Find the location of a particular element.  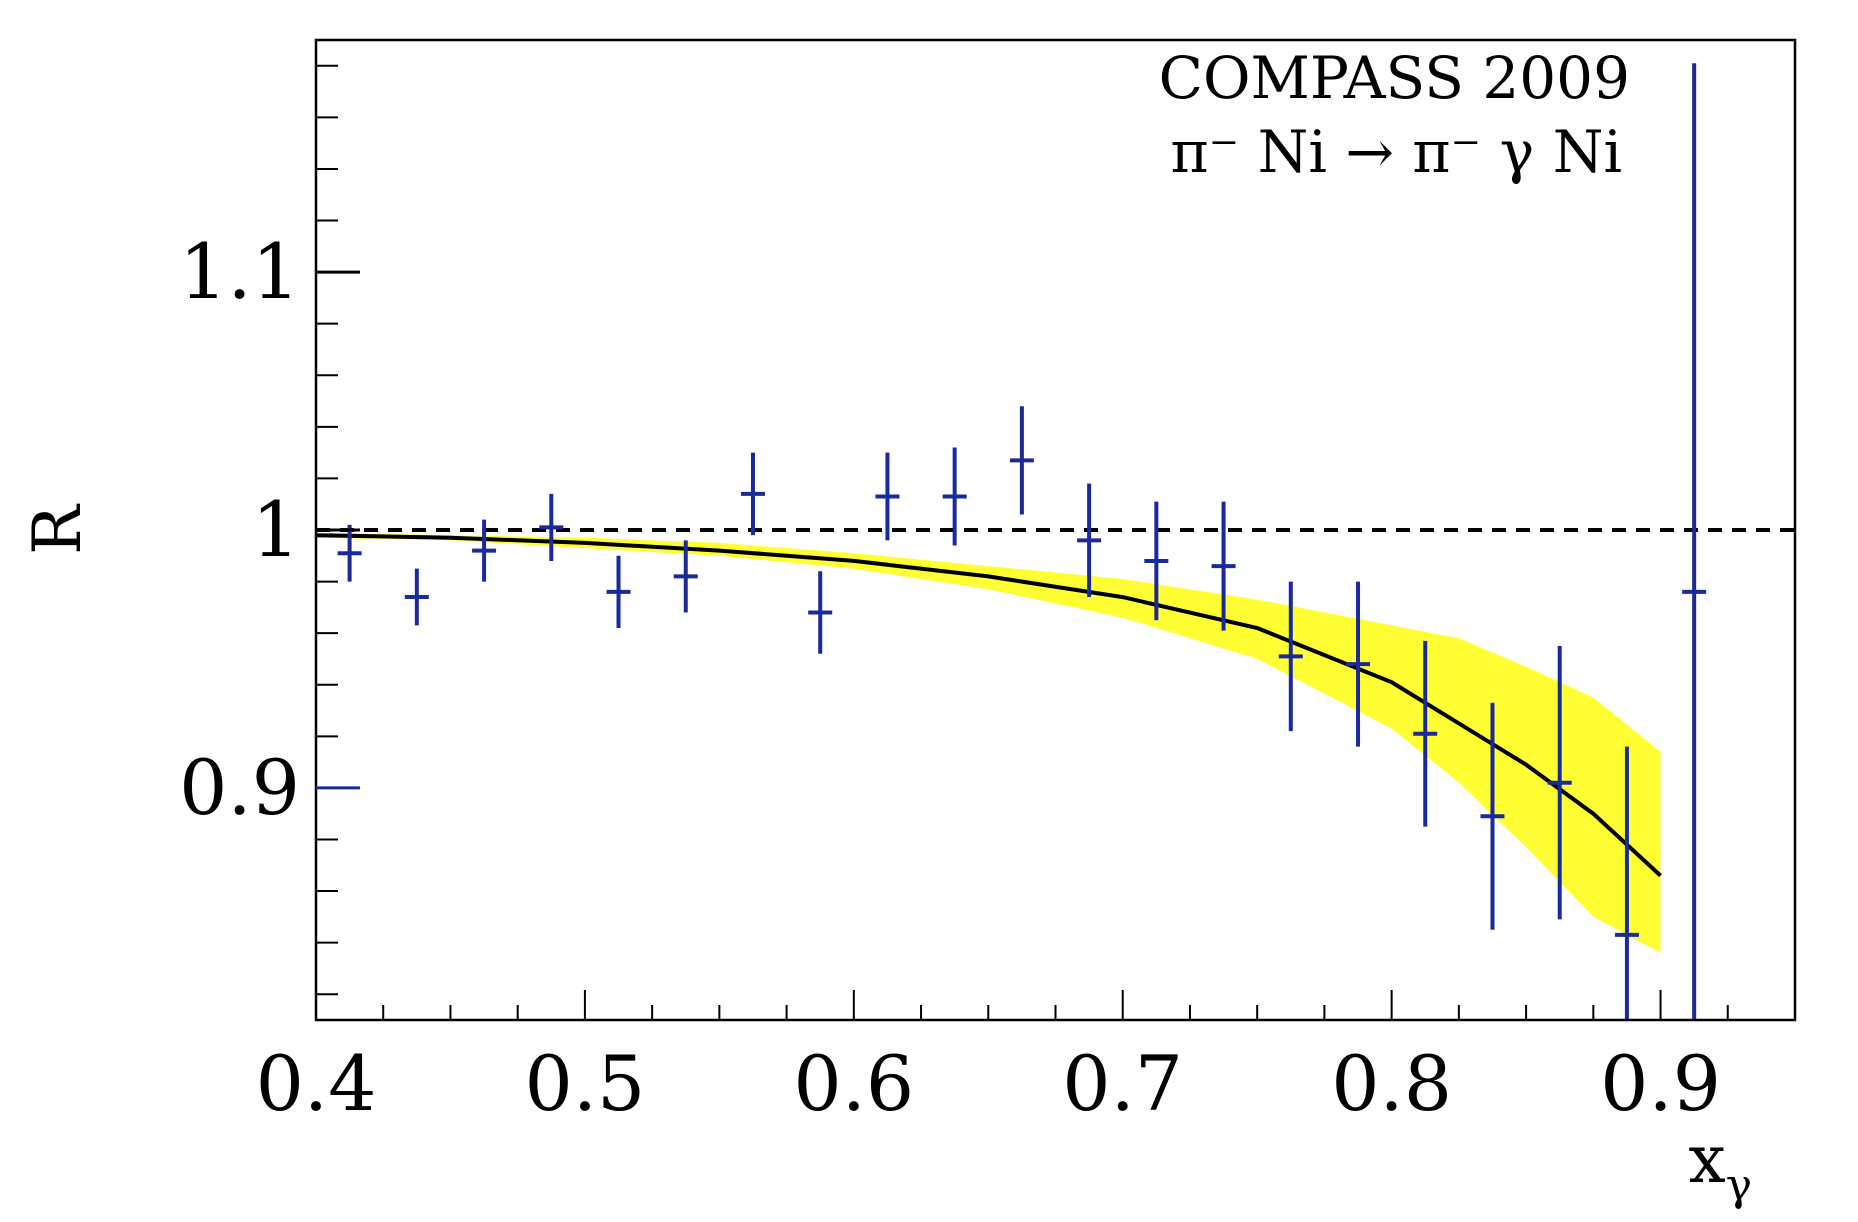

x-tick-label: 0.7 is located at coordinates (1122, 1083).